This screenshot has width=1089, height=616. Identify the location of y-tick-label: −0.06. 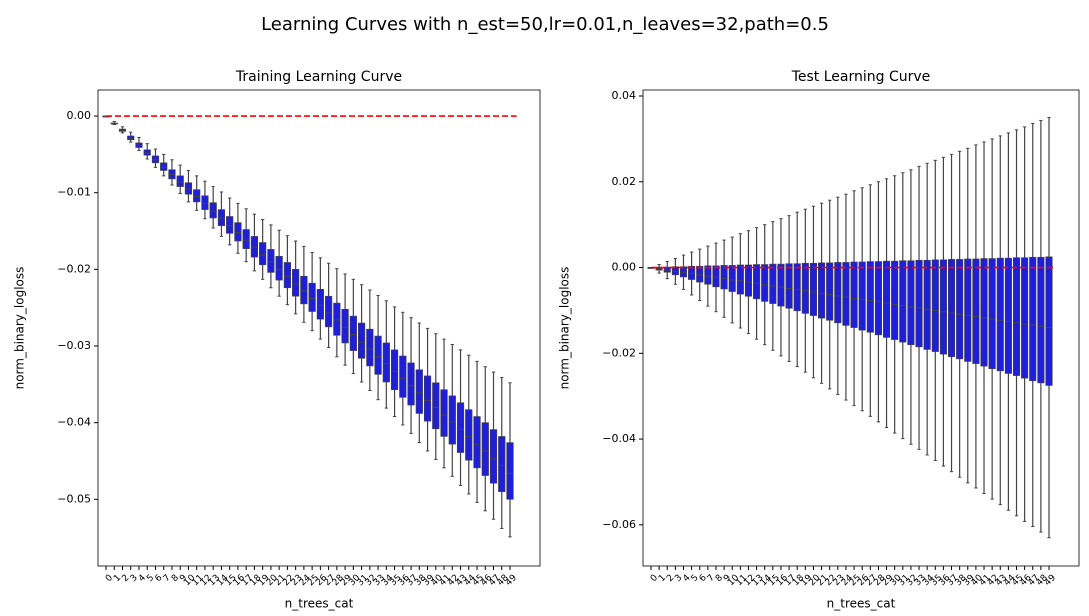
(619, 524).